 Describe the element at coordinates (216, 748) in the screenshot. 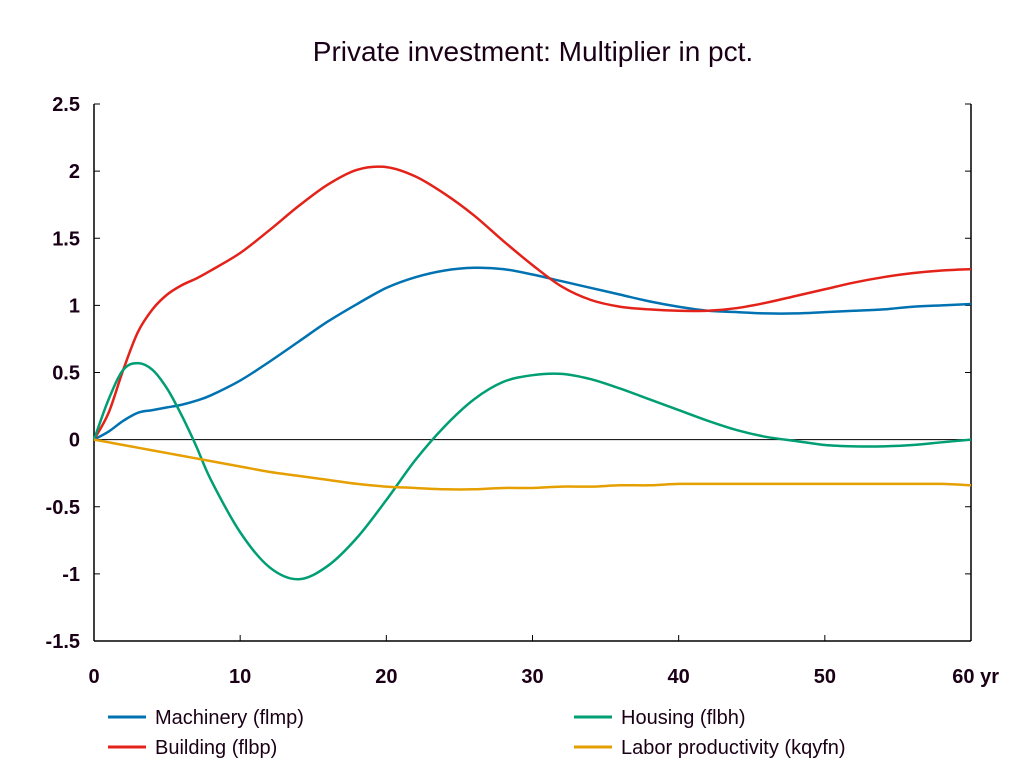

I see `legend-label: Building (flbp)` at that location.